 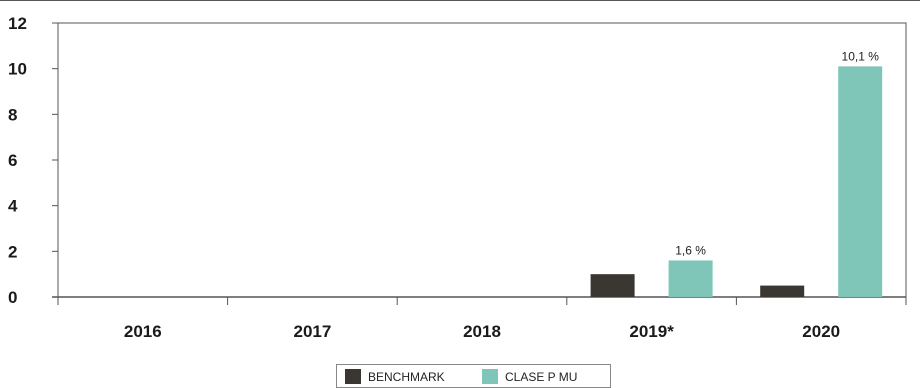 What do you see at coordinates (782, 291) in the screenshot?
I see `bar-benchmark-2020` at bounding box center [782, 291].